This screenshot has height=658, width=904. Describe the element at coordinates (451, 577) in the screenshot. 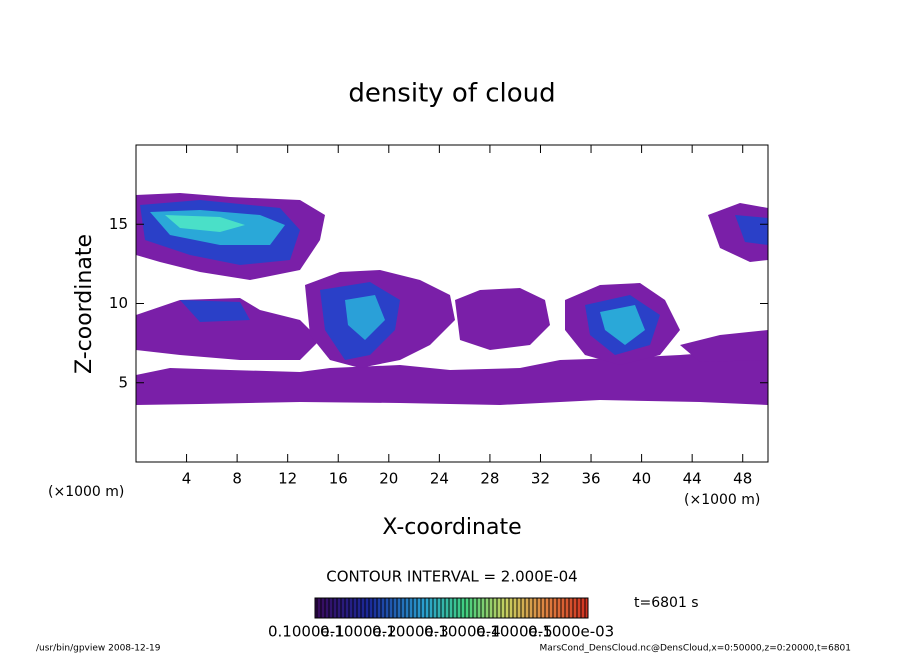

I see `contour-interval: CONTOUR INTERVAL = 2.000E-04` at that location.